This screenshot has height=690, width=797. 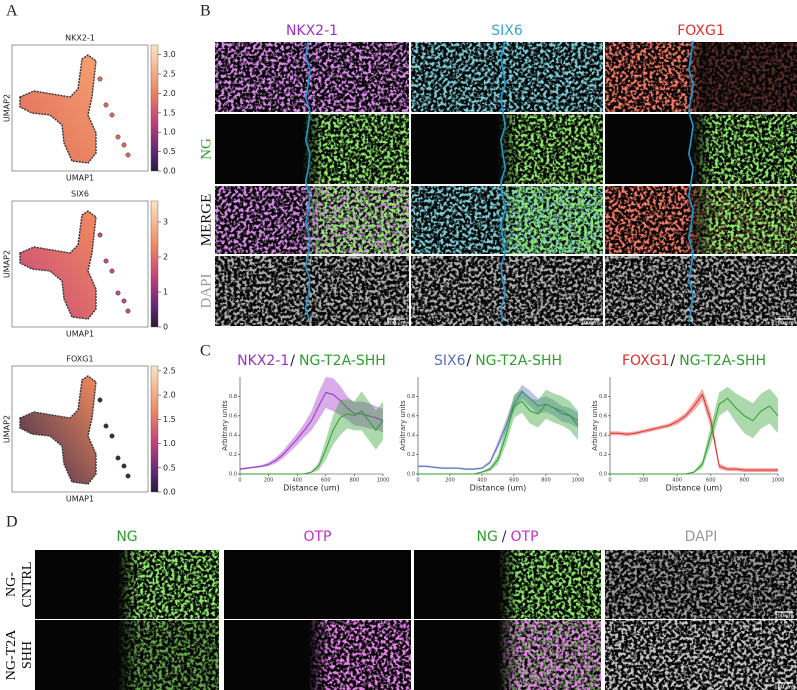 I want to click on x-tick-label: 600, so click(x=711, y=481).